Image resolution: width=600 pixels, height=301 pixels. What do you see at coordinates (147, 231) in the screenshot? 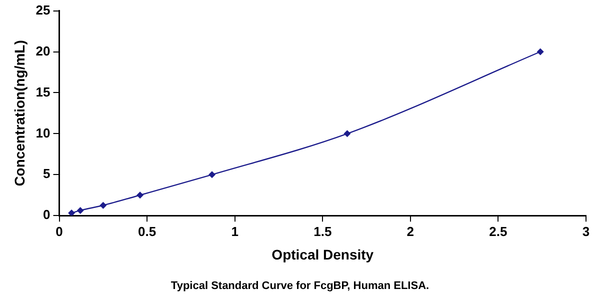
I see `x-tick-label: 0.5` at bounding box center [147, 231].